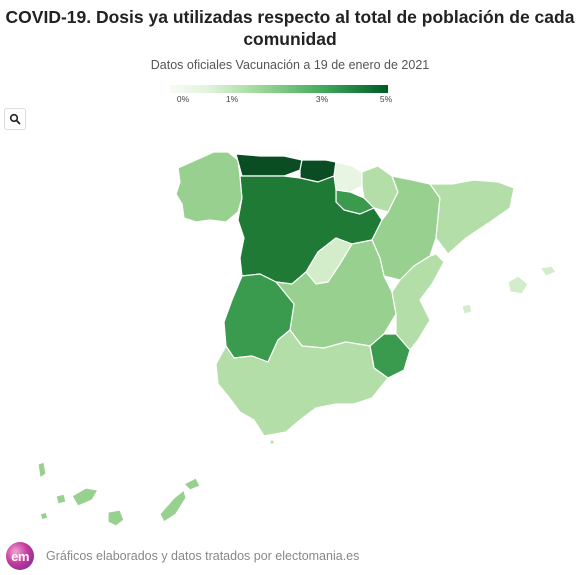 This screenshot has width=580, height=575. Describe the element at coordinates (348, 177) in the screenshot. I see `region-pais-vasco` at that location.